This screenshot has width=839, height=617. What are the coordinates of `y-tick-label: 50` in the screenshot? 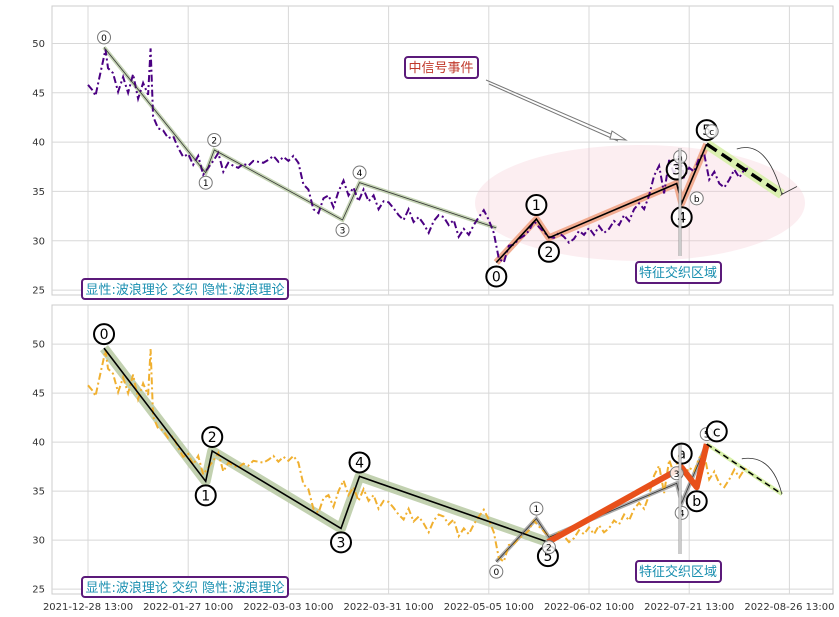 It's located at (38, 345).